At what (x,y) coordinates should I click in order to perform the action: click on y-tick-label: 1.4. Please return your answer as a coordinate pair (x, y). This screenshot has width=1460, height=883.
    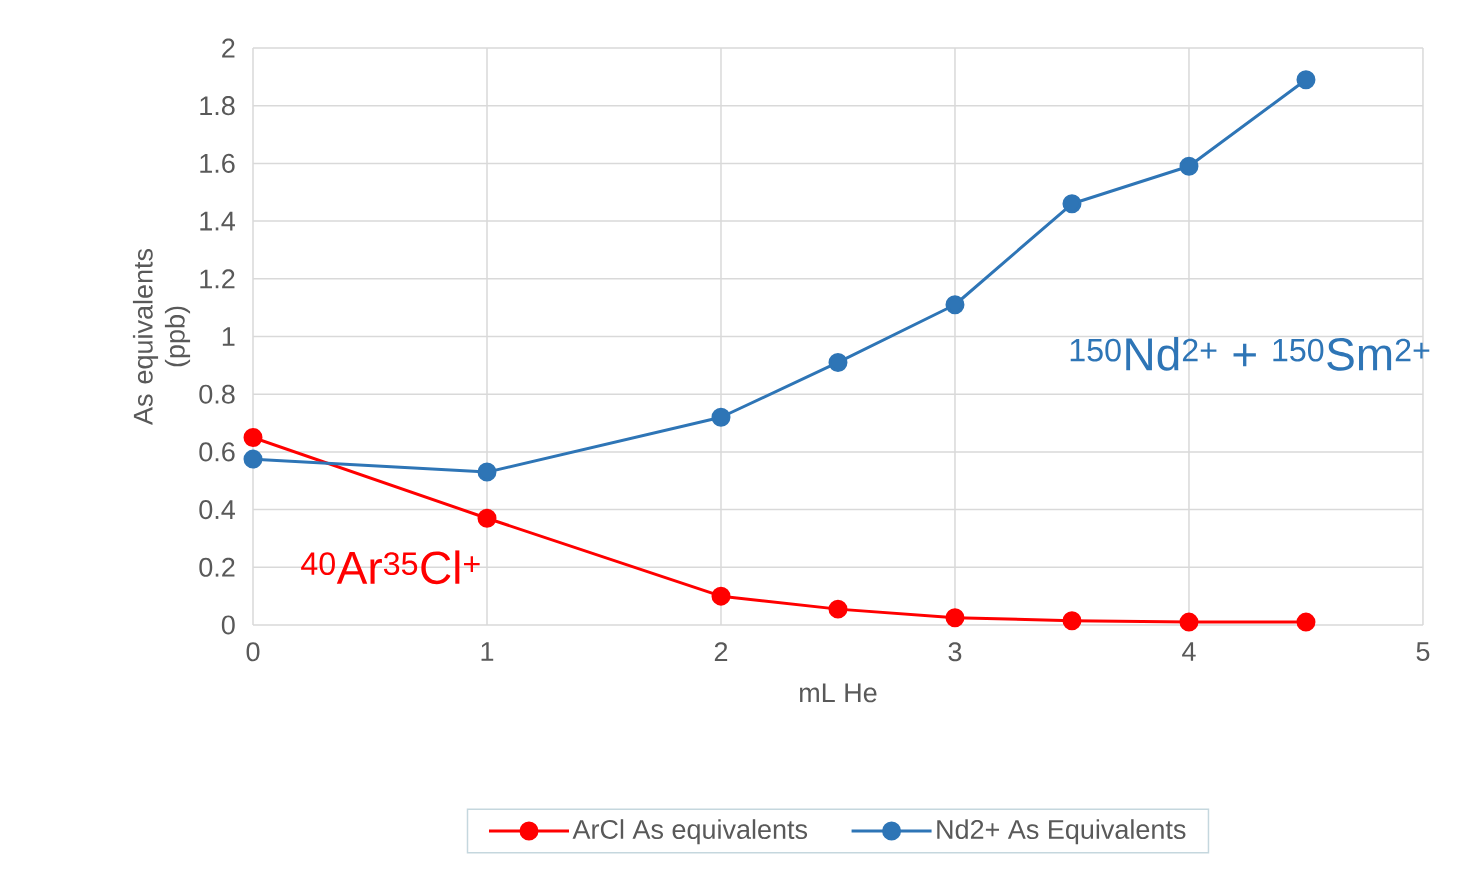
    Looking at the image, I should click on (218, 221).